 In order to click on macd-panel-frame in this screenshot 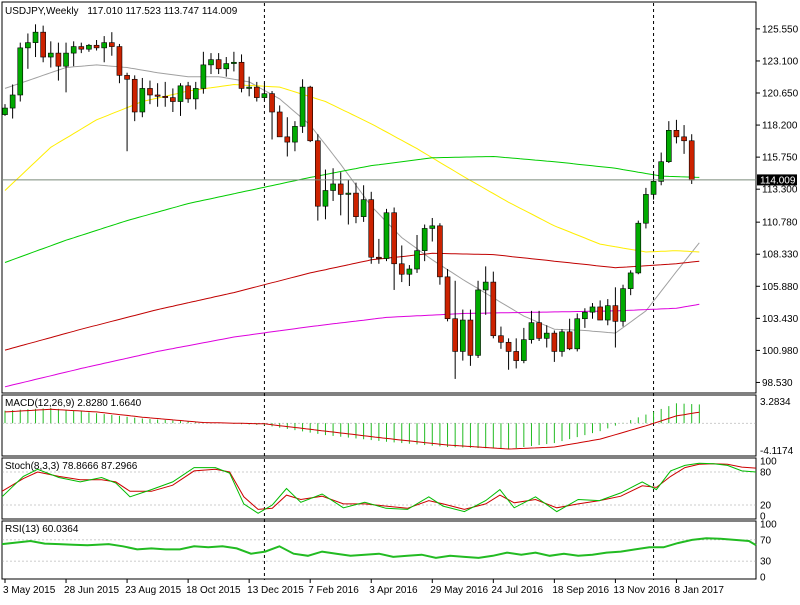, I will do `click(379, 425)`.